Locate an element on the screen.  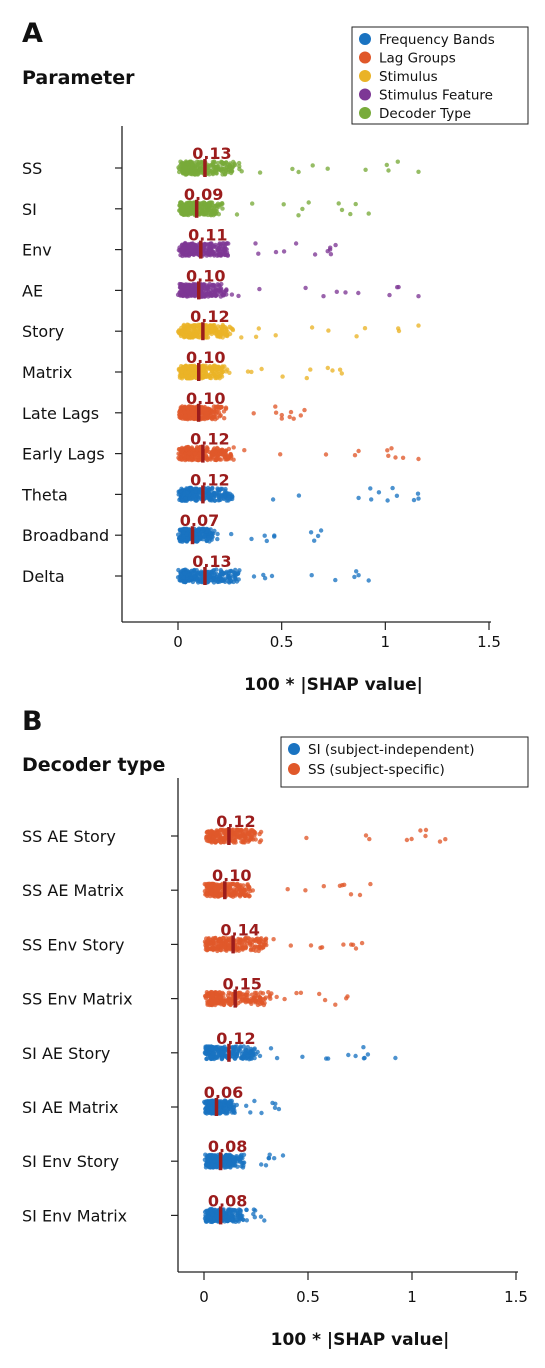
median-label: 0.14 is located at coordinates (239, 929).